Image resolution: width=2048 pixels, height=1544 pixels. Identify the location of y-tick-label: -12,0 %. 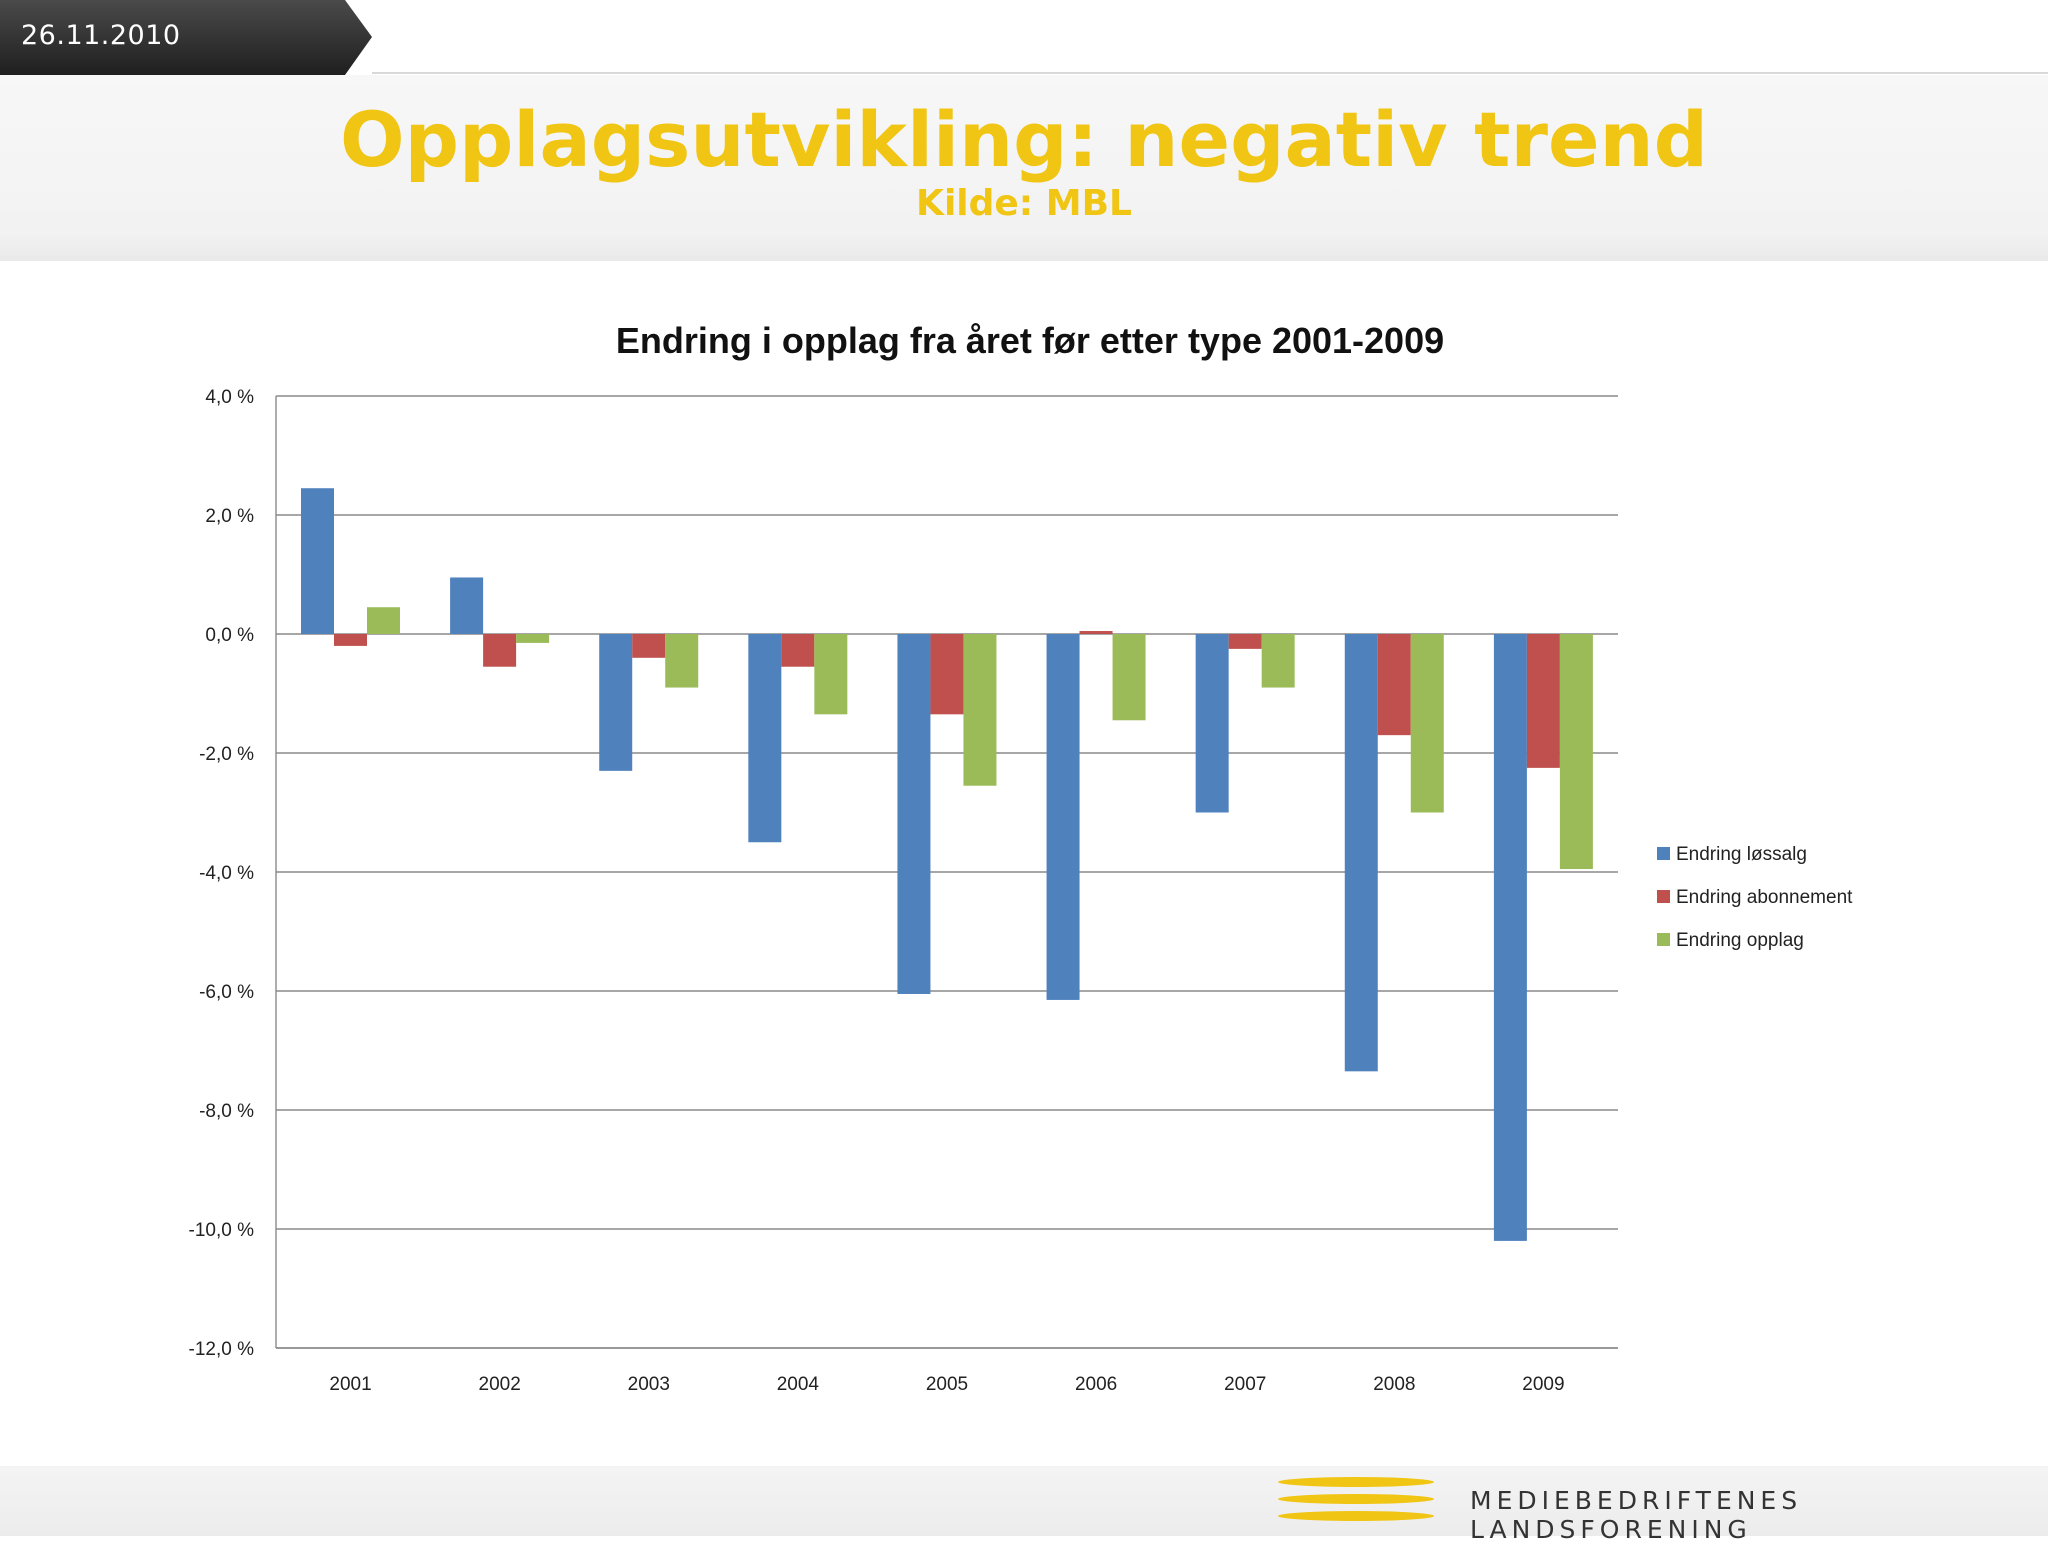
(222, 1349).